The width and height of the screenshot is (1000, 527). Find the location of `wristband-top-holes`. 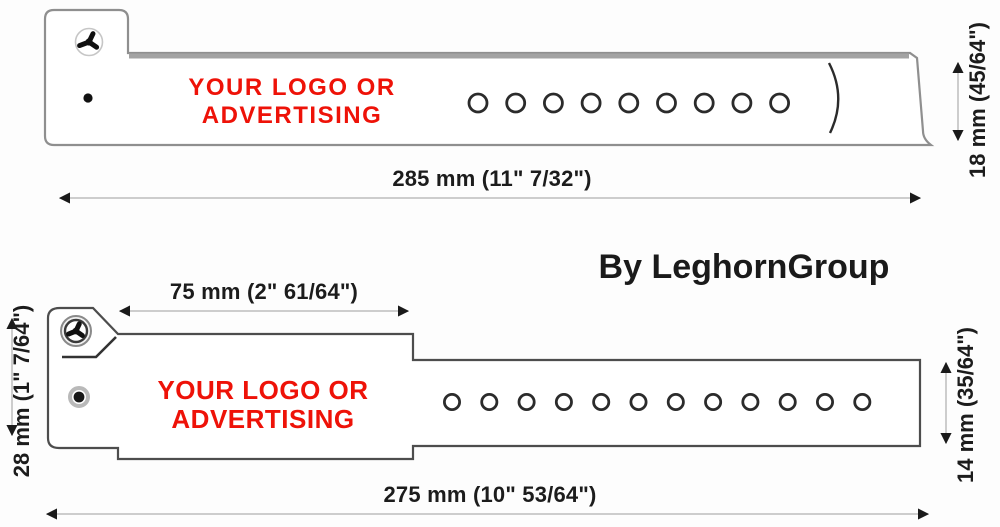

wristband-top-holes is located at coordinates (628, 103).